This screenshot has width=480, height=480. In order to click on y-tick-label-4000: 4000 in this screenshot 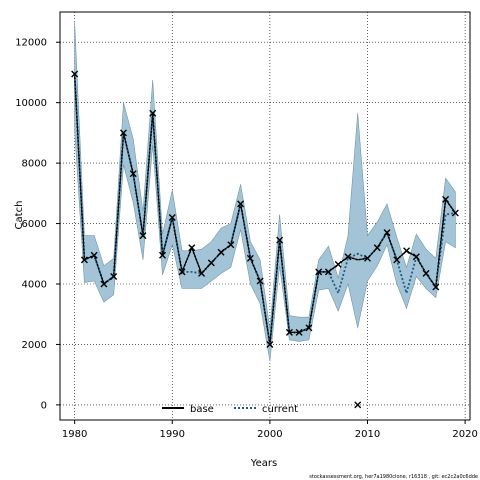, I will do `click(34, 285)`.